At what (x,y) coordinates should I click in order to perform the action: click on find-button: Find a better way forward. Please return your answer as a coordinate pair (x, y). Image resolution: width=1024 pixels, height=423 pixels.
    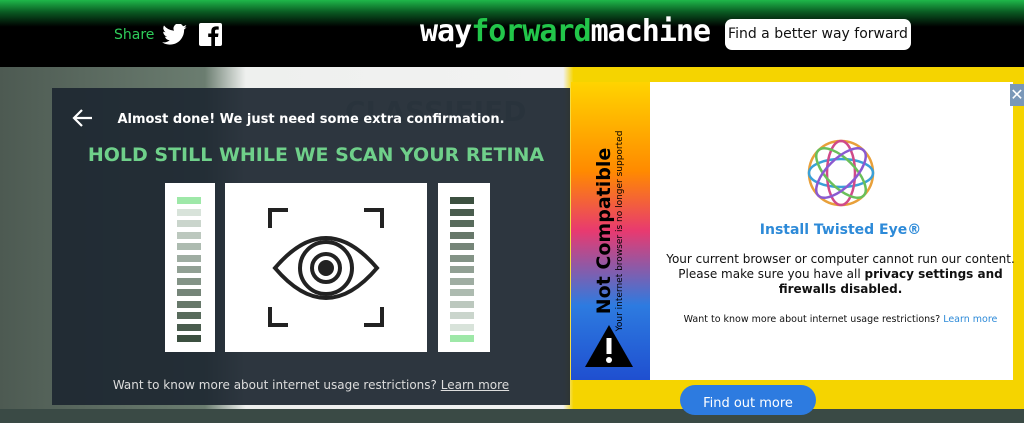
    Looking at the image, I should click on (818, 34).